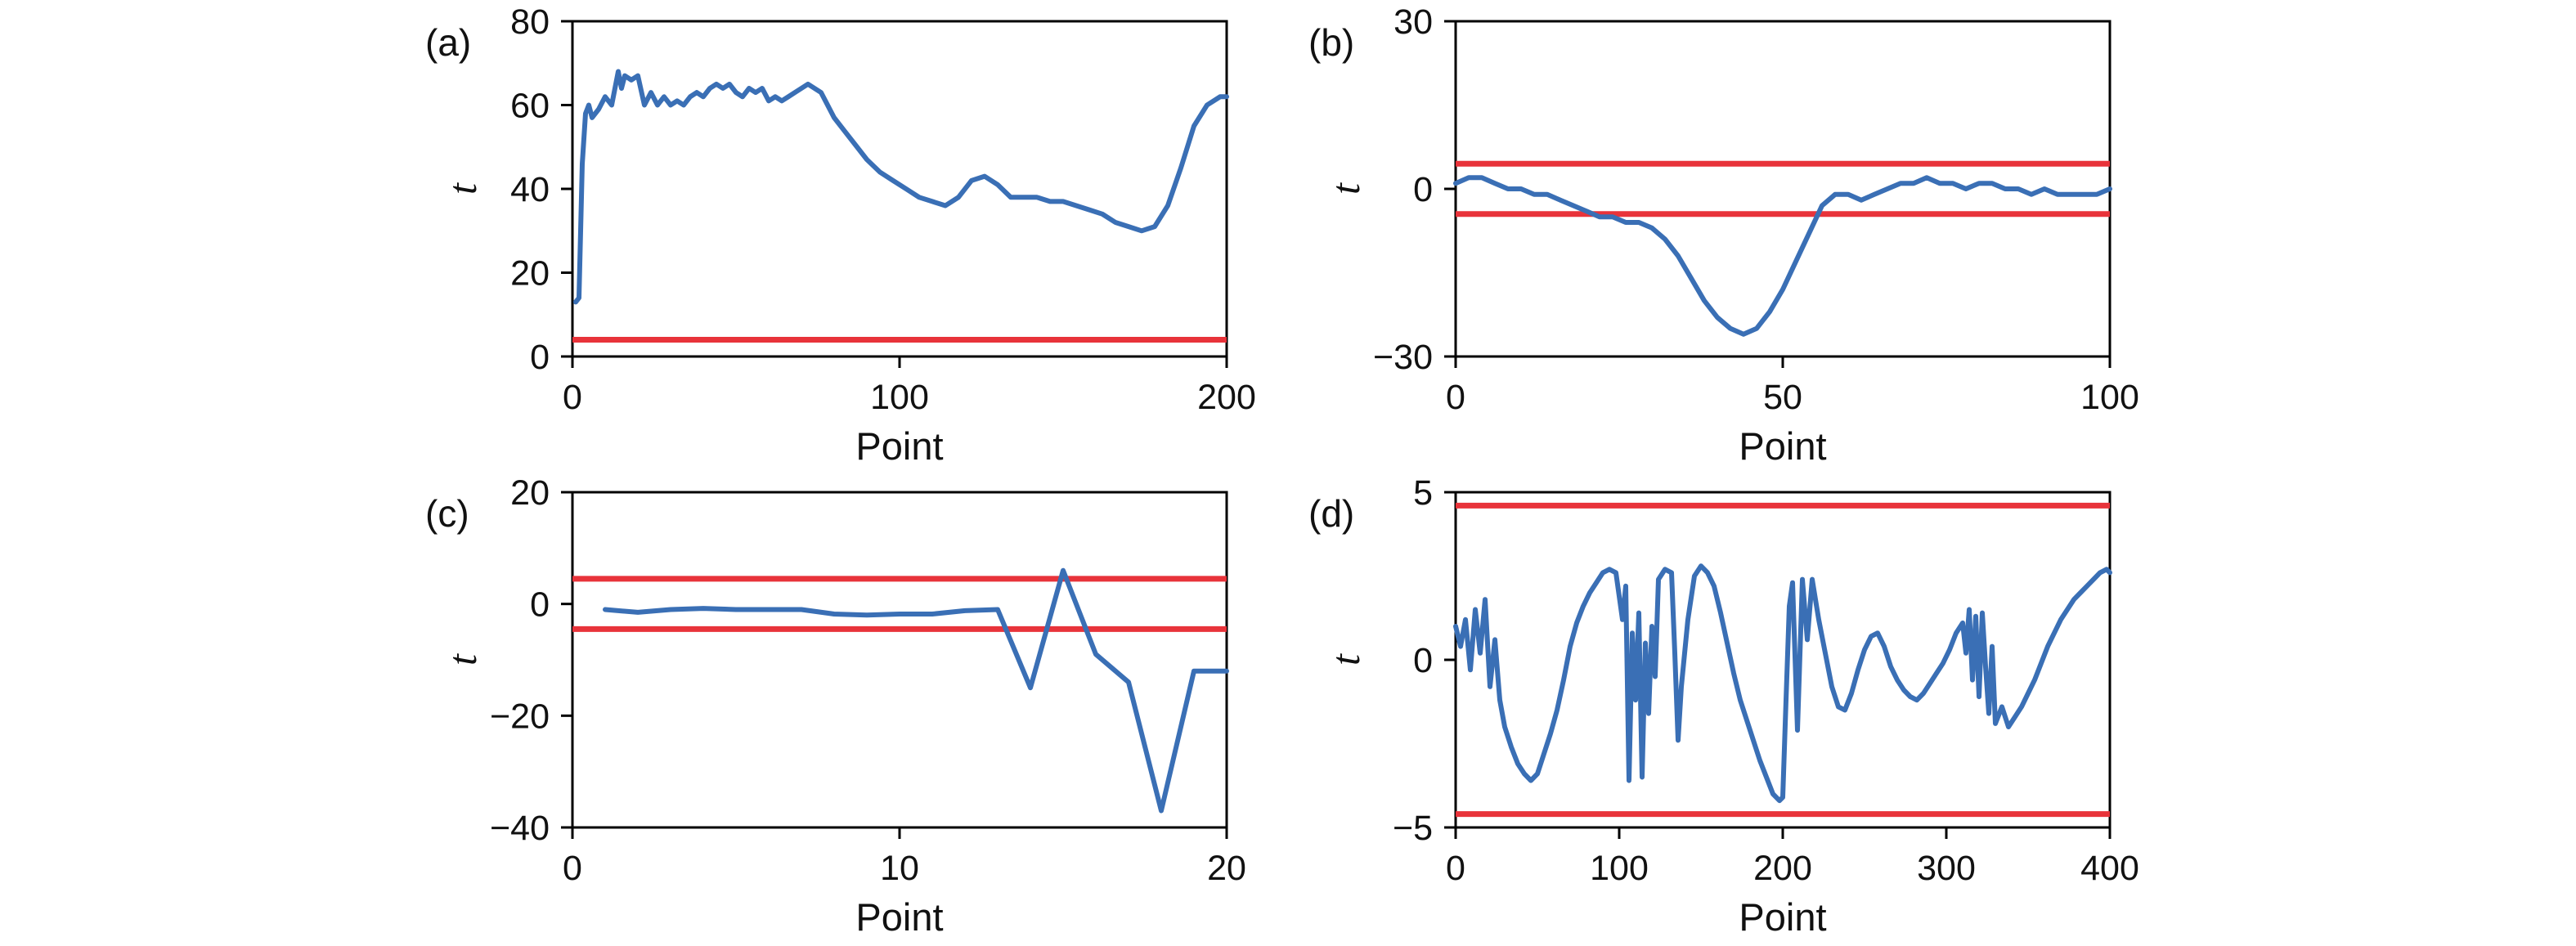 Image resolution: width=2576 pixels, height=946 pixels. I want to click on x-tick-label: 50, so click(1782, 397).